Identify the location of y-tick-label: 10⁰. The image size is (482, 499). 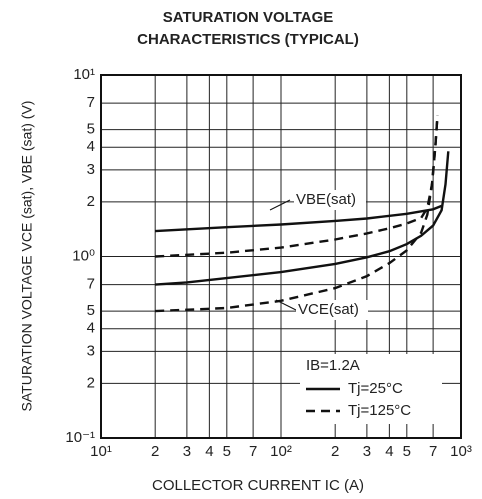
(83, 255).